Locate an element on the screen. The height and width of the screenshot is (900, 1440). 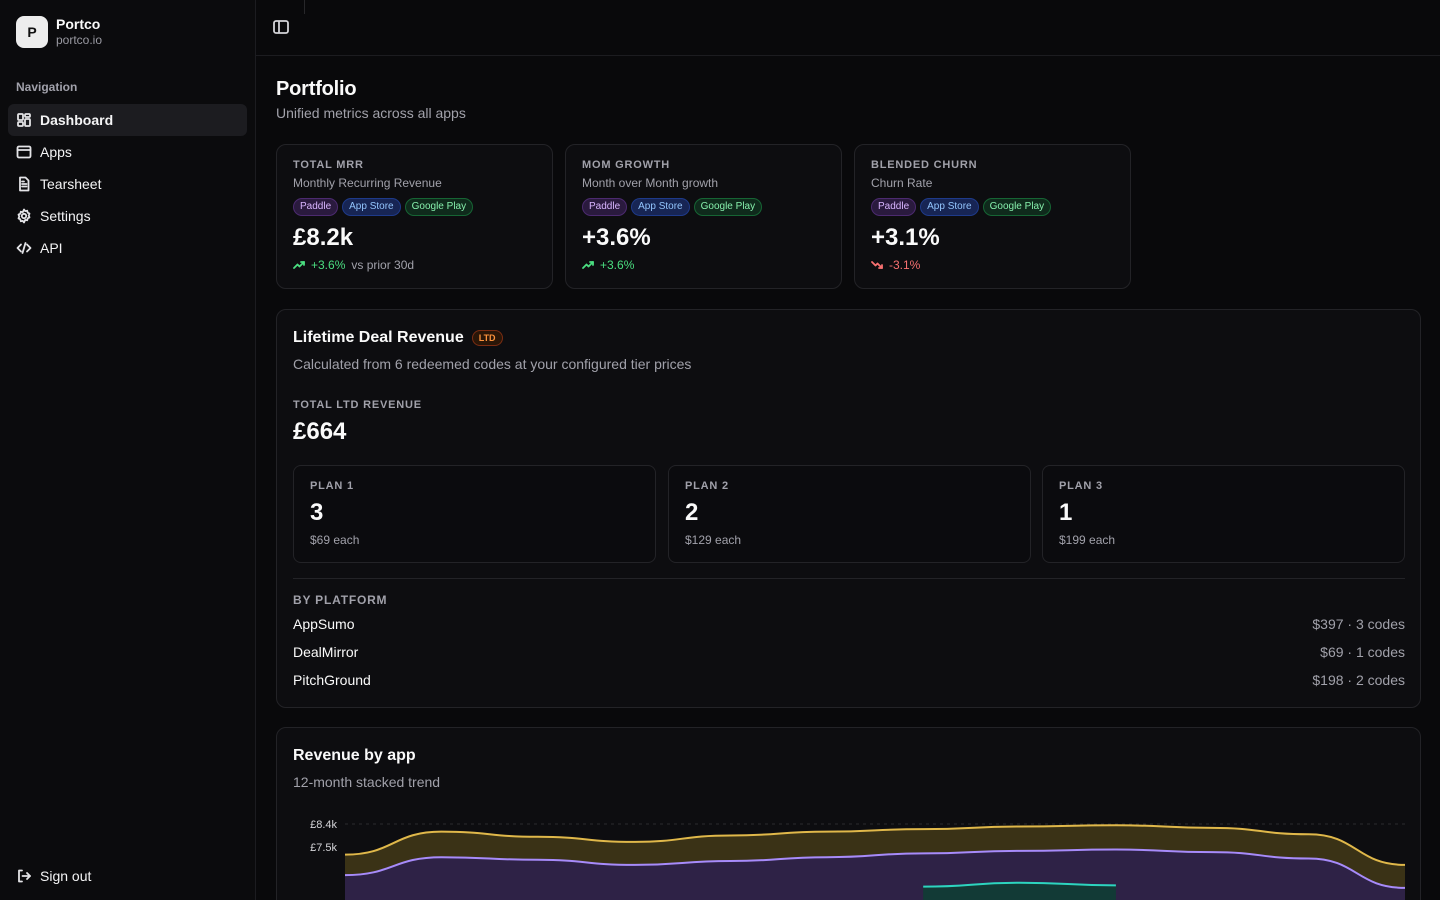
sidebar-item-label: Apps is located at coordinates (56, 152).